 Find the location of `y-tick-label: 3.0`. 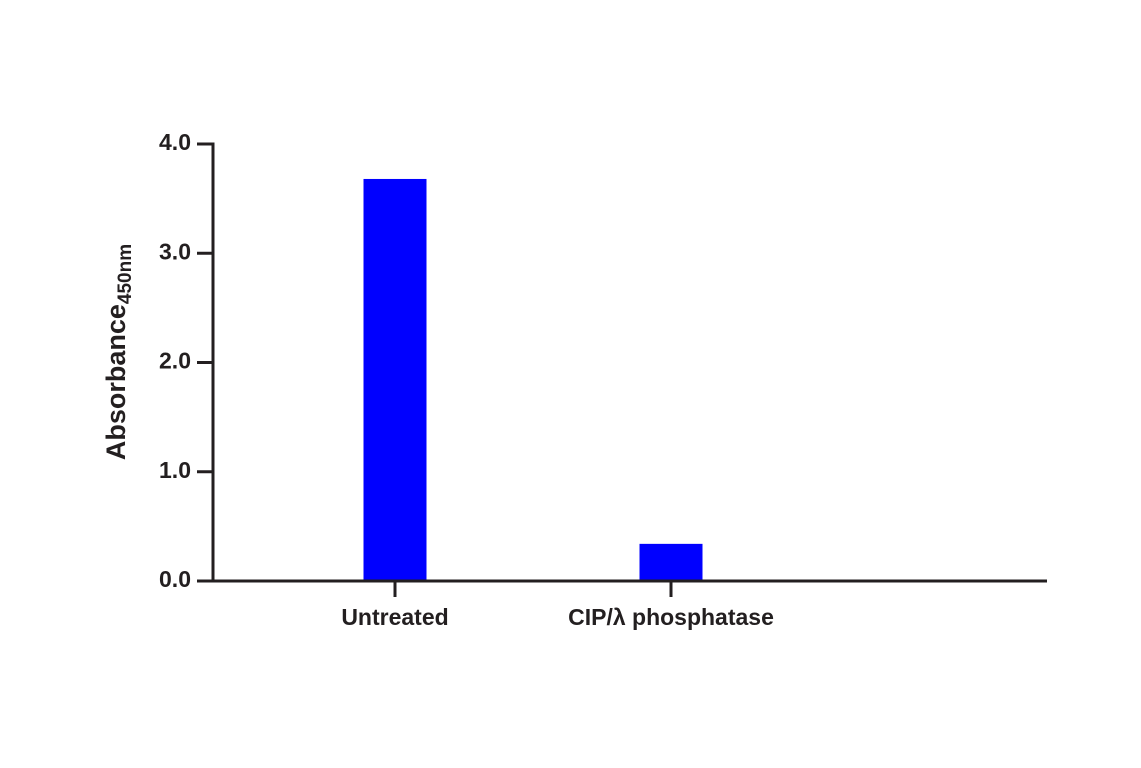

y-tick-label: 3.0 is located at coordinates (175, 251).